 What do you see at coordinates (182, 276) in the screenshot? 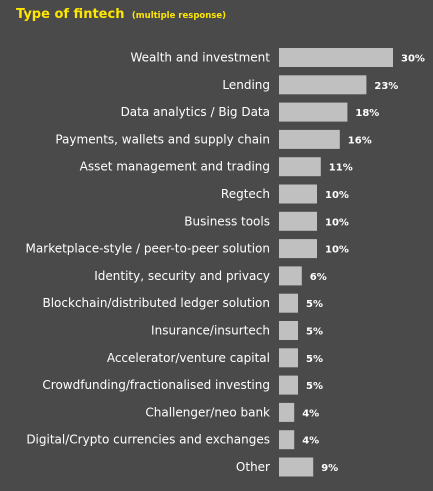
I see `category-label: Identity, security and privacy` at bounding box center [182, 276].